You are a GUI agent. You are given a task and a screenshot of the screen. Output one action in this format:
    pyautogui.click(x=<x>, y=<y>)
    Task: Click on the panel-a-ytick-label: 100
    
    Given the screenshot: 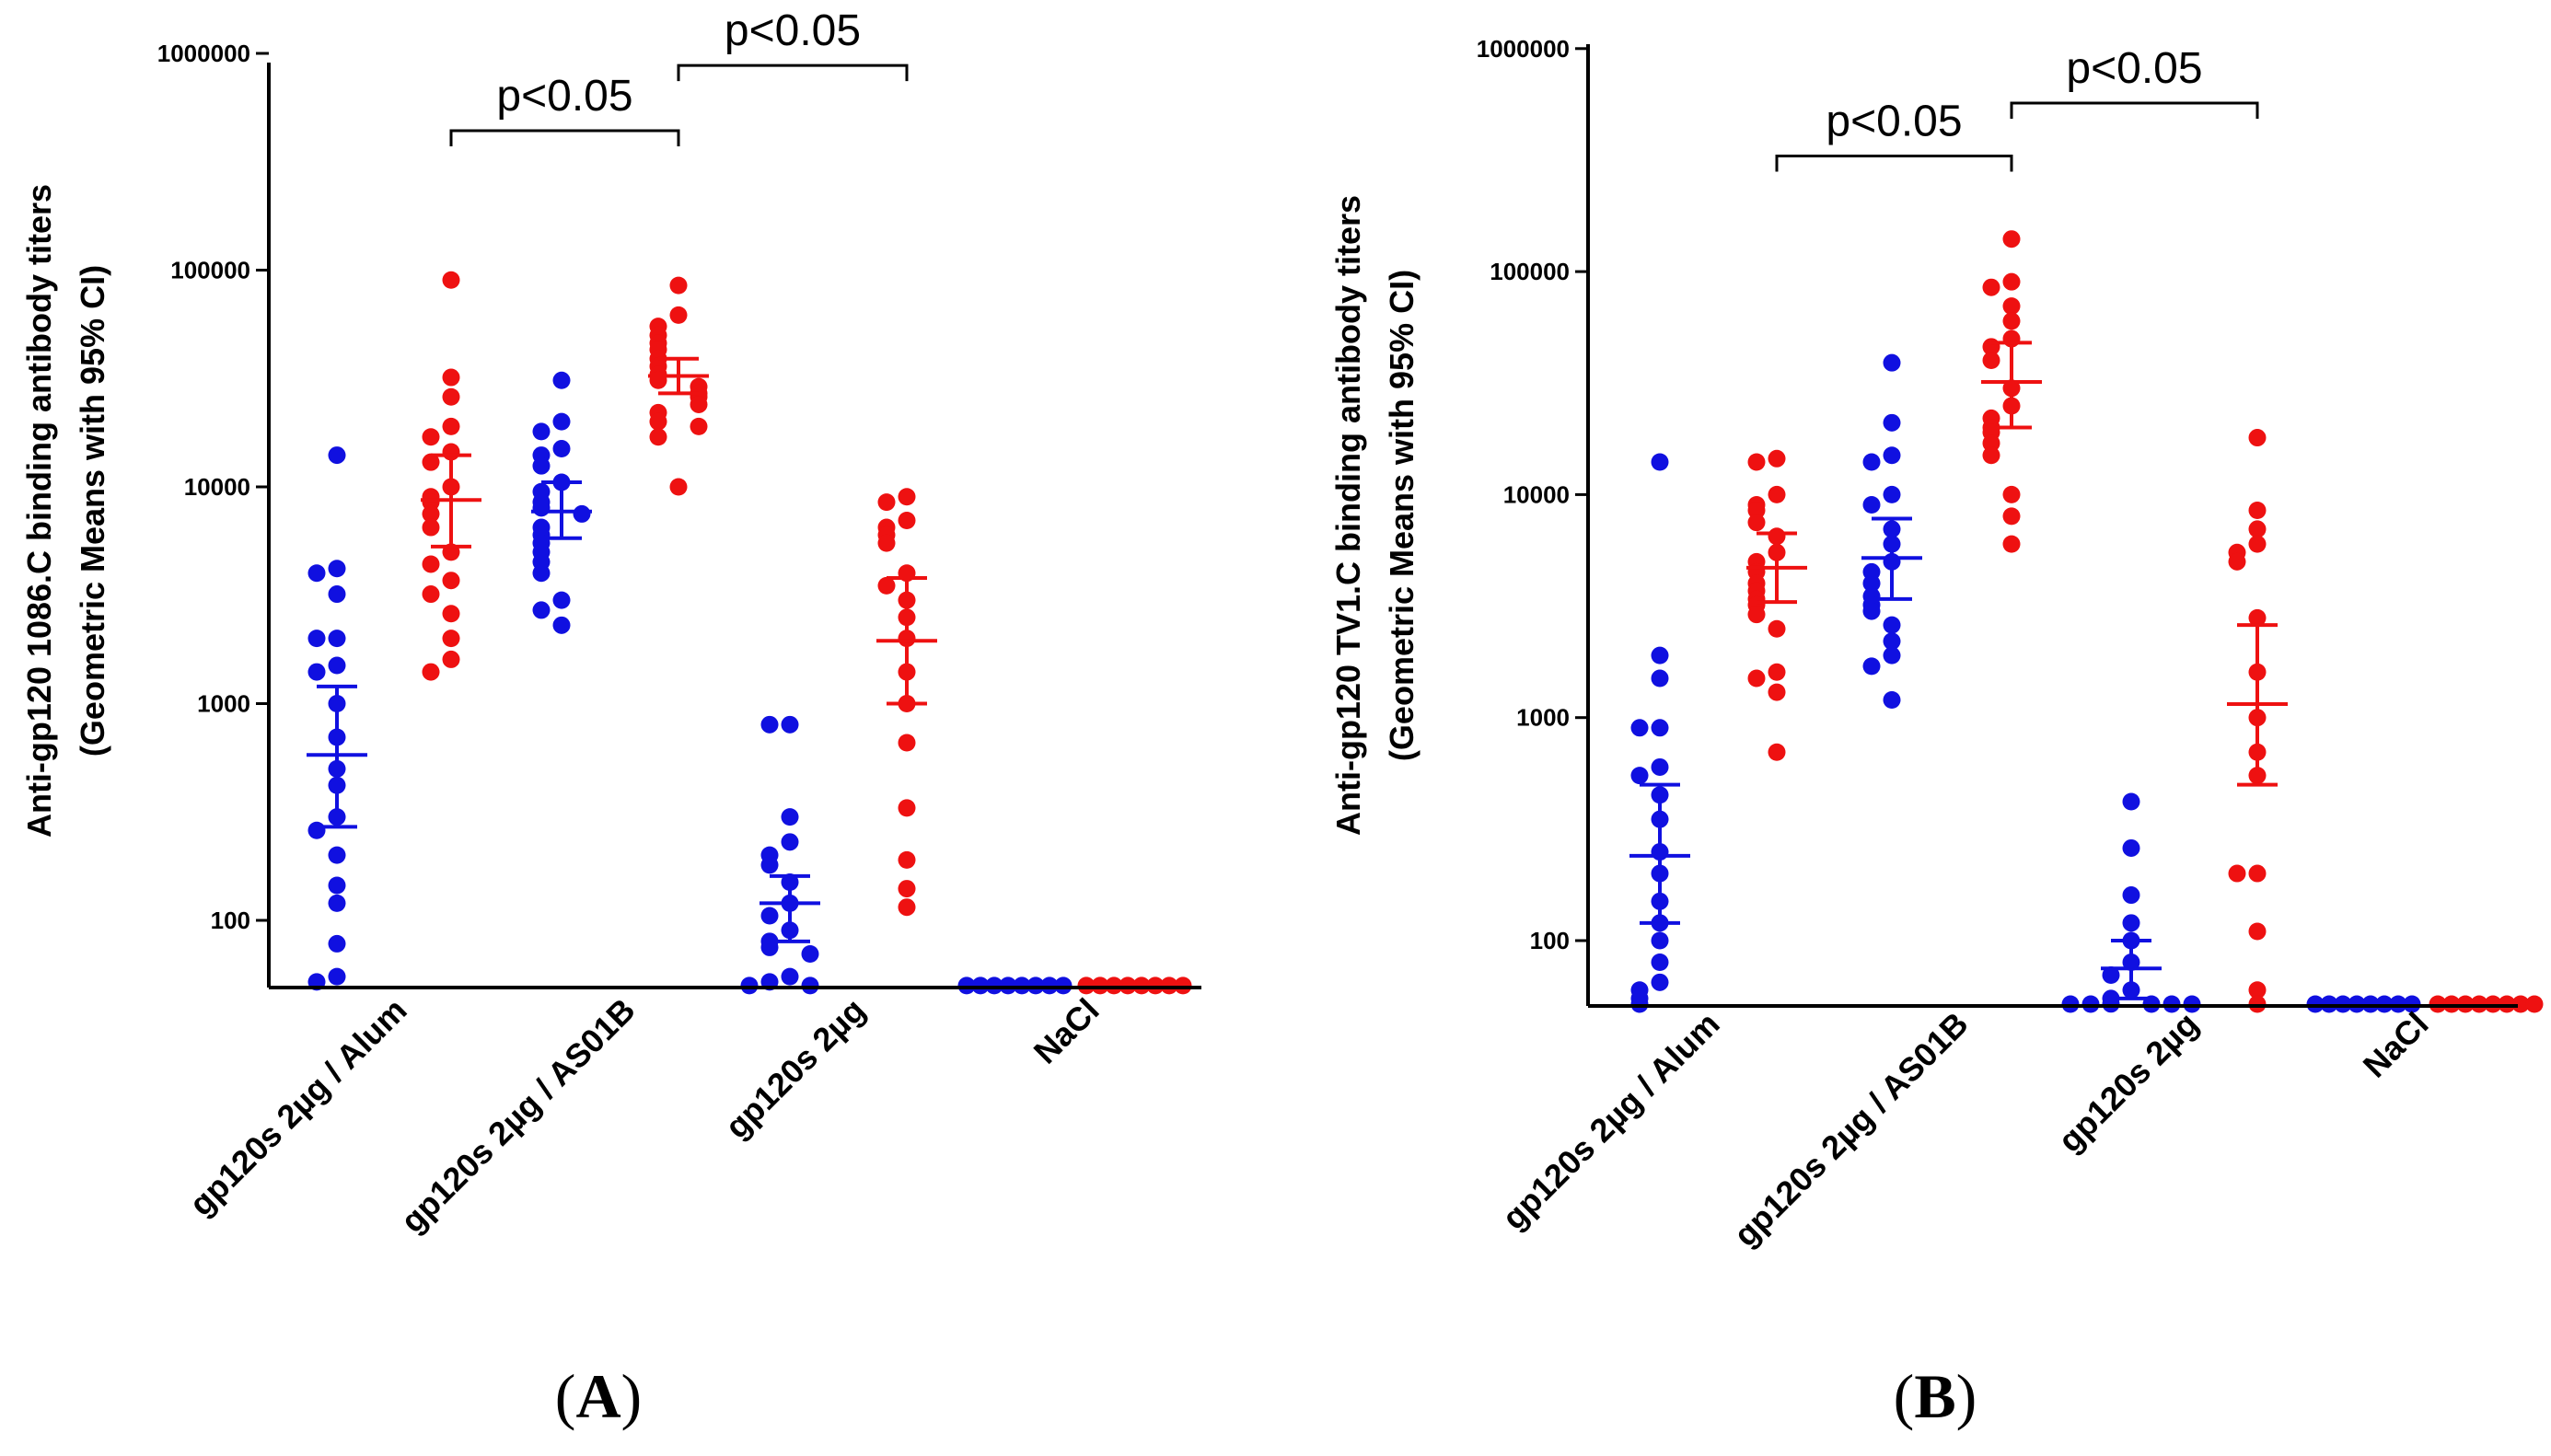 What is the action you would take?
    pyautogui.click(x=231, y=920)
    